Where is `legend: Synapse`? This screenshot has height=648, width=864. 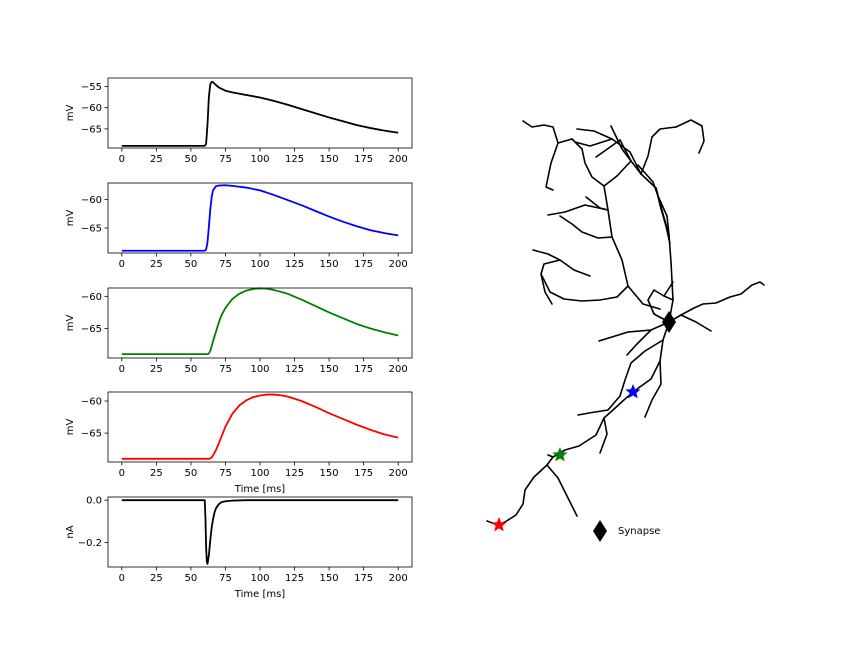 legend: Synapse is located at coordinates (626, 531).